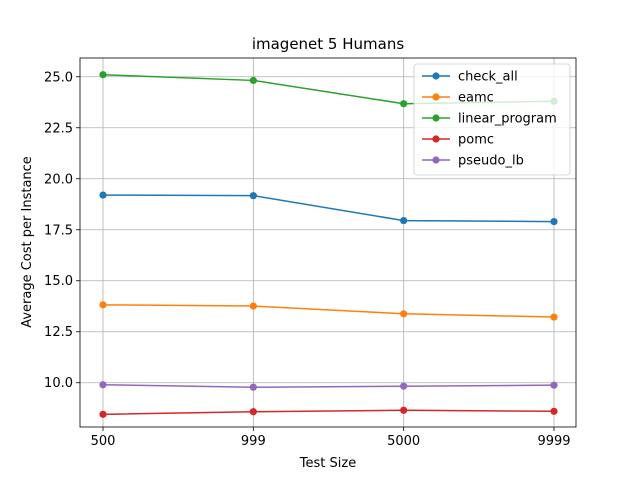 This screenshot has height=480, width=640. Describe the element at coordinates (58, 383) in the screenshot. I see `y-tick-label: 10.0` at that location.